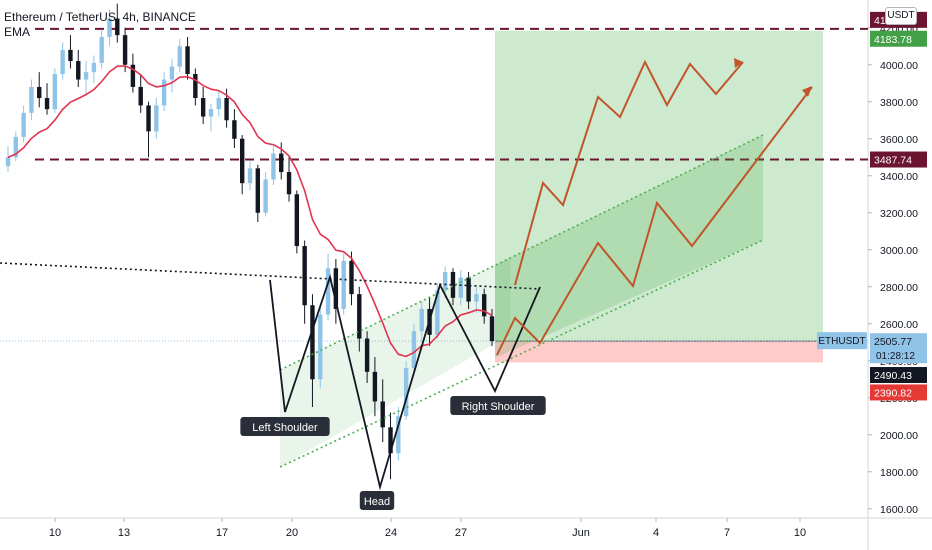  I want to click on projection-path-upper, so click(629, 172).